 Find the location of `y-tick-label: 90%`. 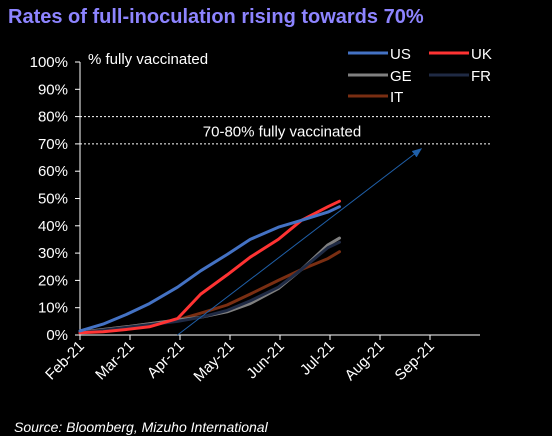

y-tick-label: 90% is located at coordinates (53, 89).